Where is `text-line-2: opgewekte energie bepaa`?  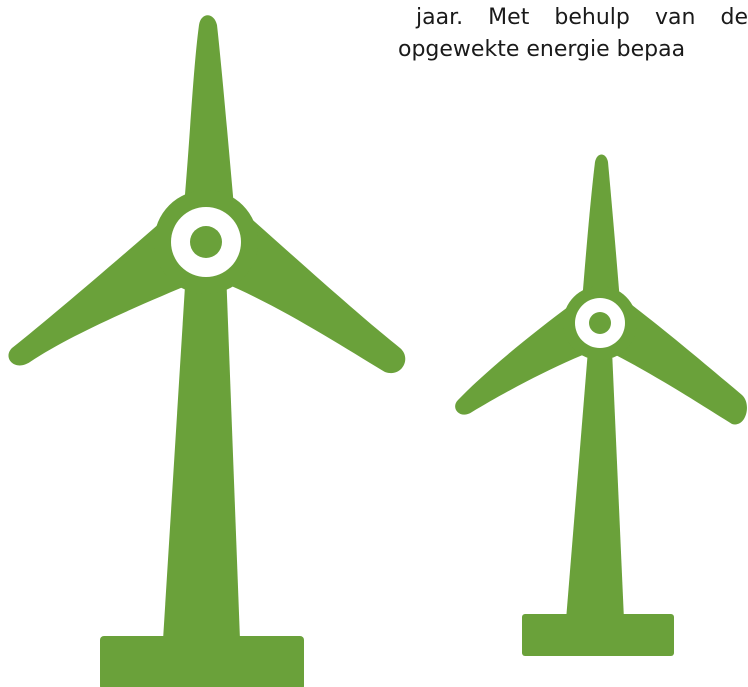 text-line-2: opgewekte energie bepaa is located at coordinates (542, 49).